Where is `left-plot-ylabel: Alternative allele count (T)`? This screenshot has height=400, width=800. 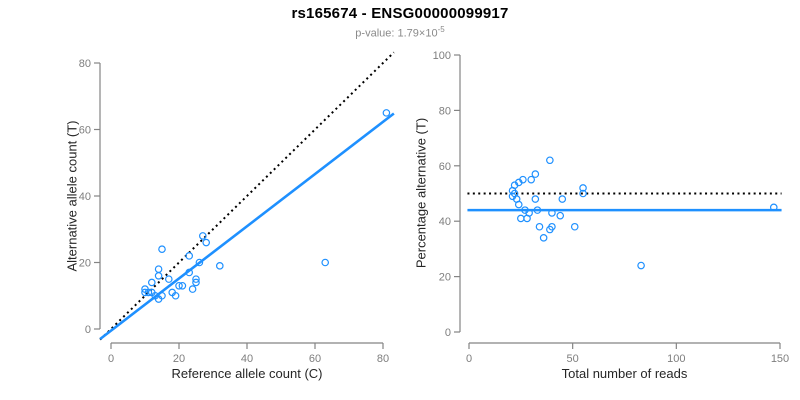
left-plot-ylabel: Alternative allele count (T) is located at coordinates (72, 196).